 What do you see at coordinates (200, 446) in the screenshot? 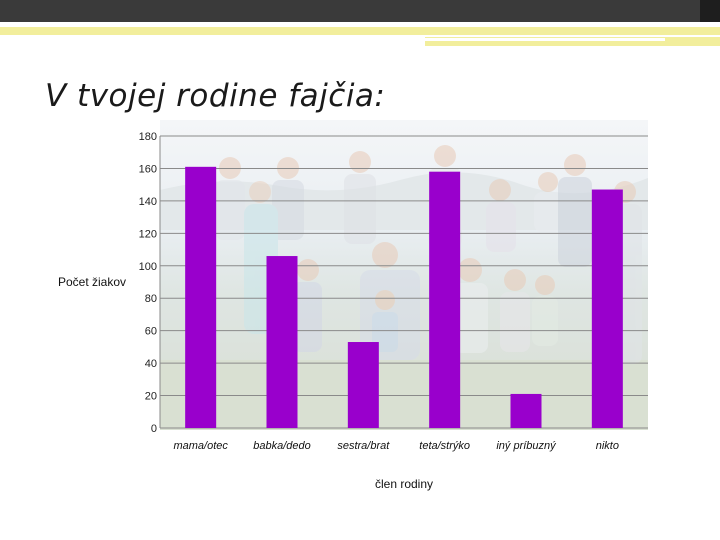
I see `x-tick-label: mama/otec` at bounding box center [200, 446].